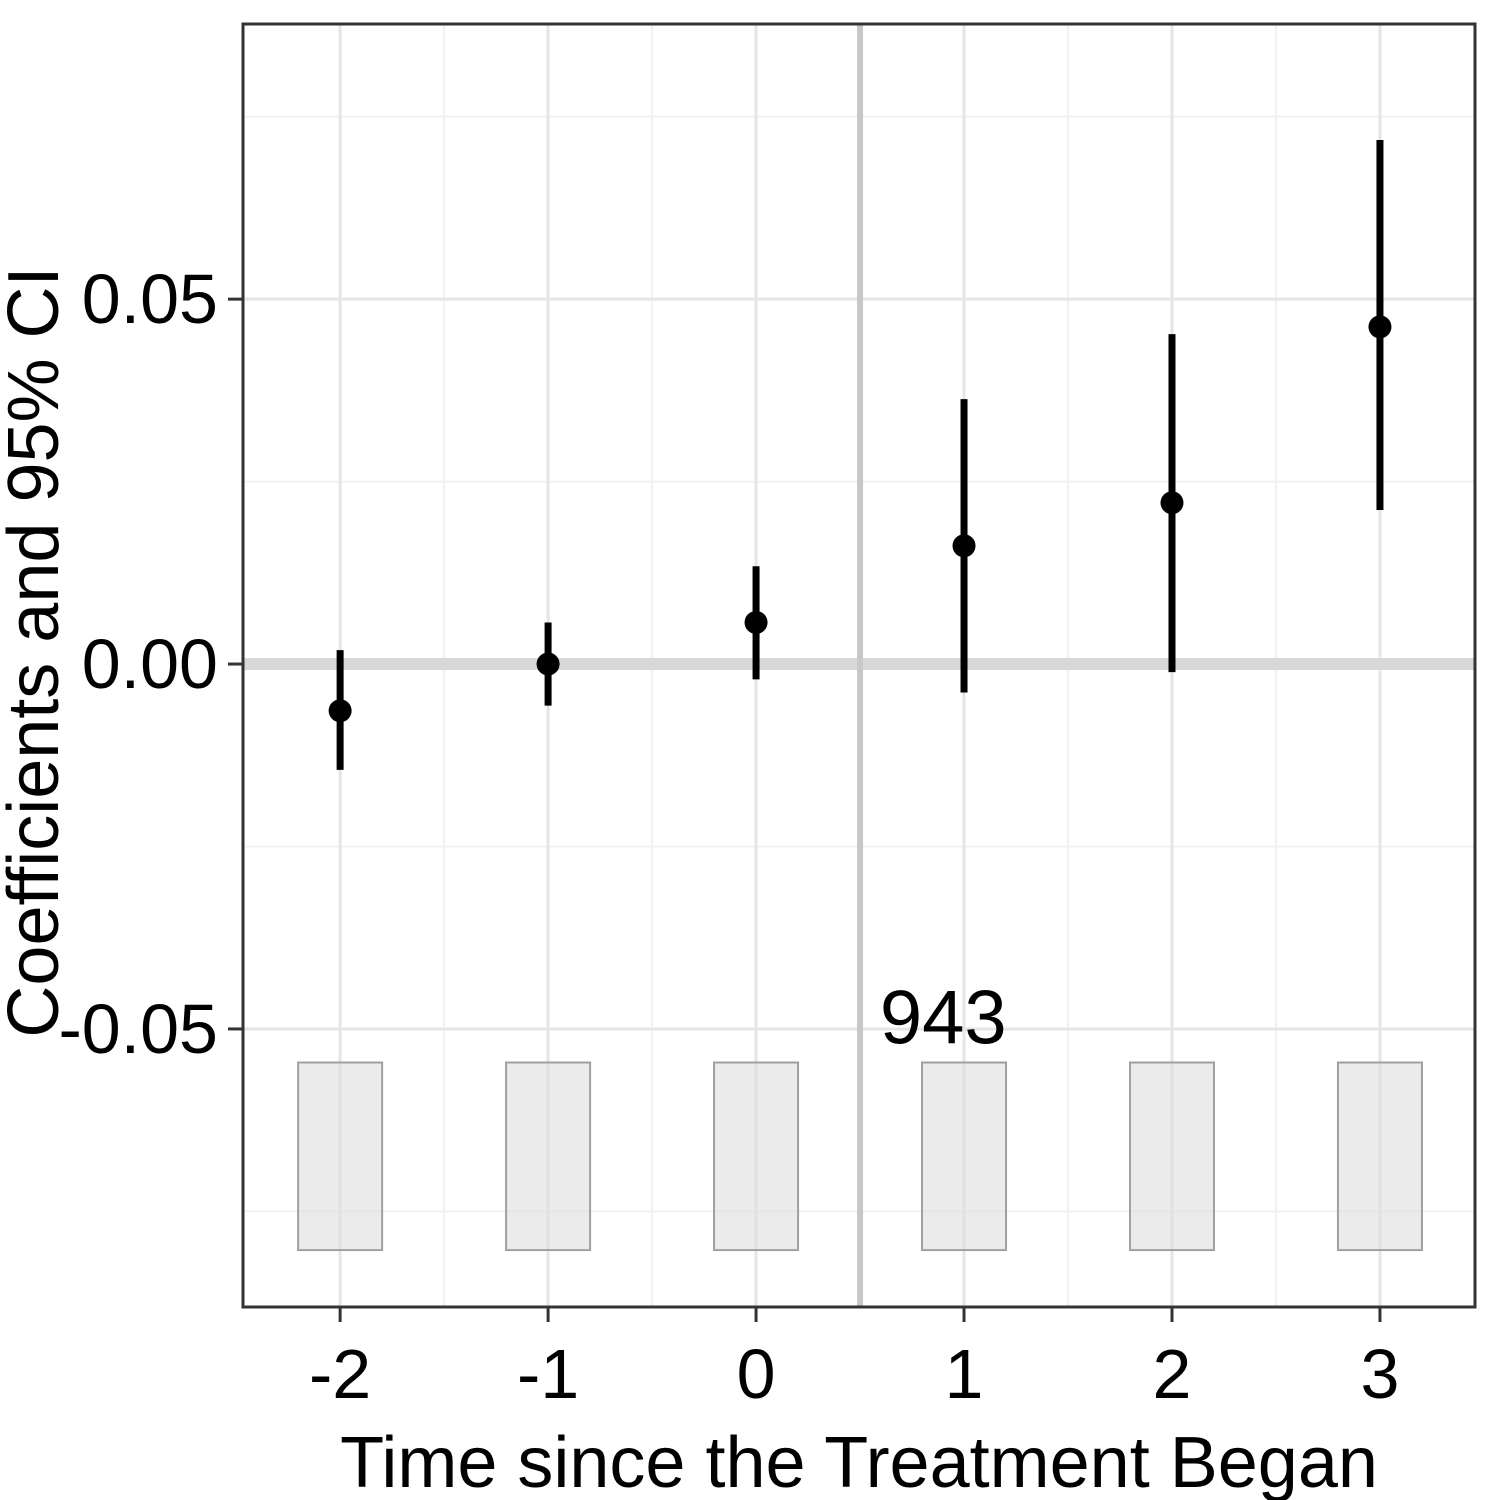 The image size is (1500, 1500). Describe the element at coordinates (854, 1374) in the screenshot. I see `x-tick-labels: -2 -1 0 1 2 3` at that location.